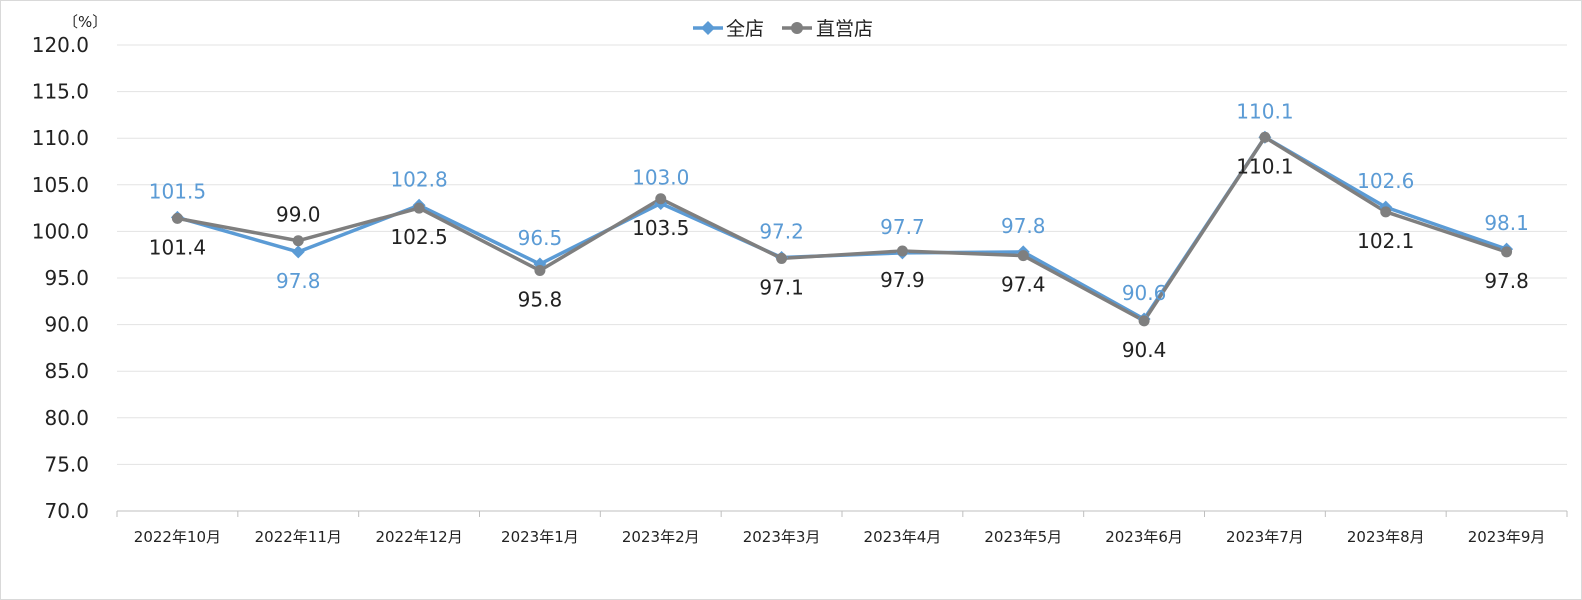 The width and height of the screenshot is (1582, 600). I want to click on data-label: 102.8, so click(418, 179).